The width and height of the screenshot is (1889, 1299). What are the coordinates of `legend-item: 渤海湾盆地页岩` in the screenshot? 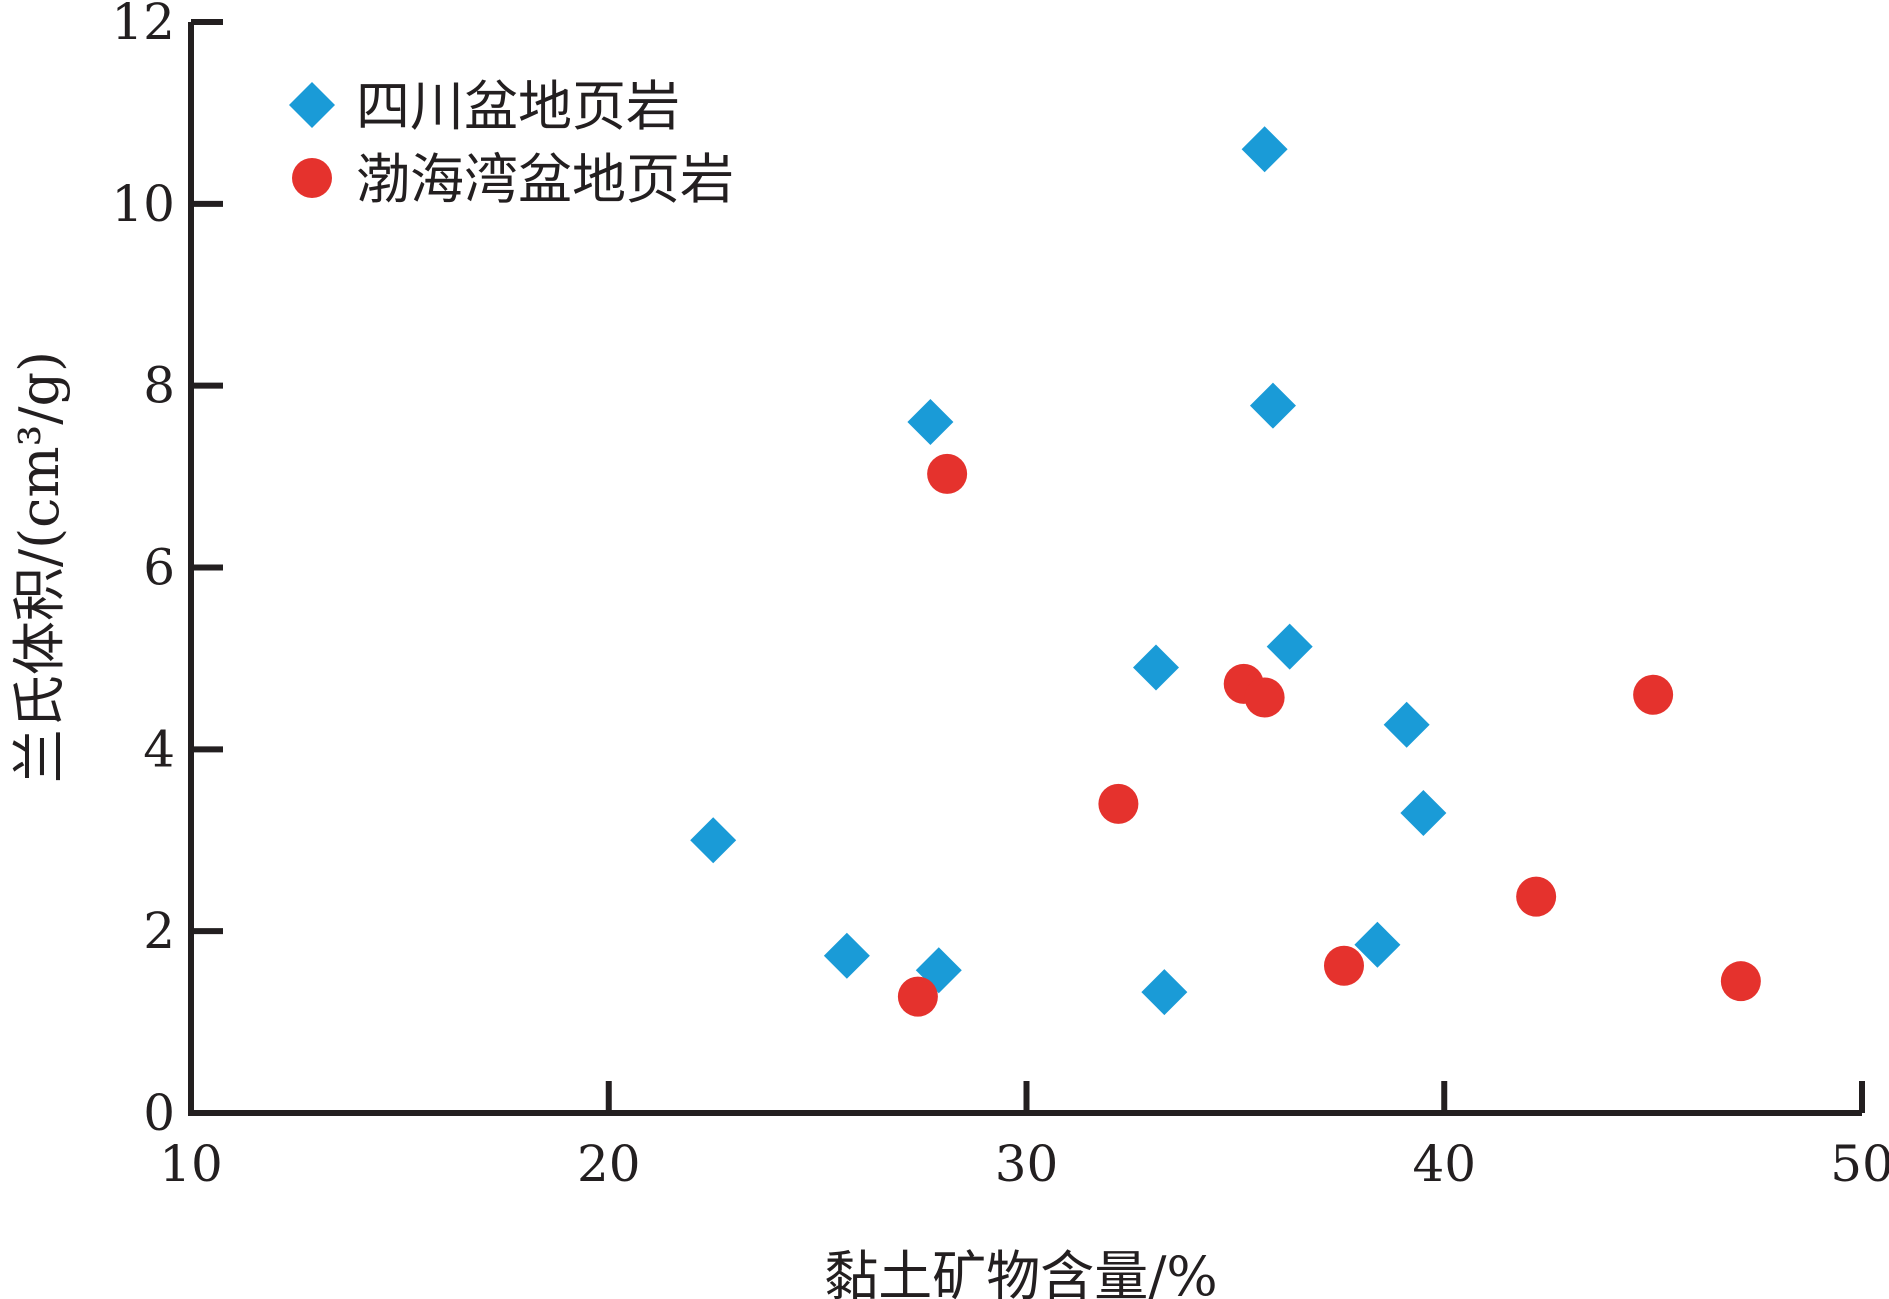 It's located at (513, 179).